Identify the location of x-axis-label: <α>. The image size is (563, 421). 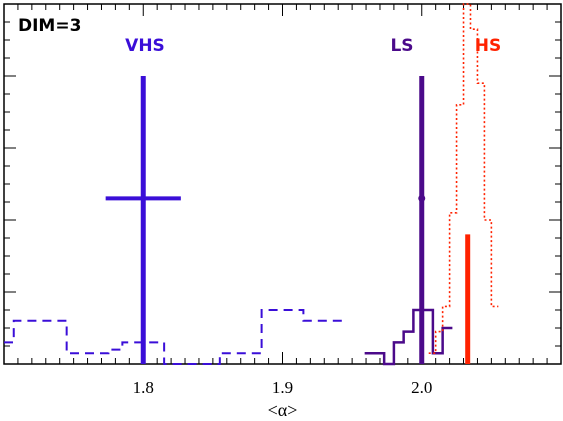
(283, 410).